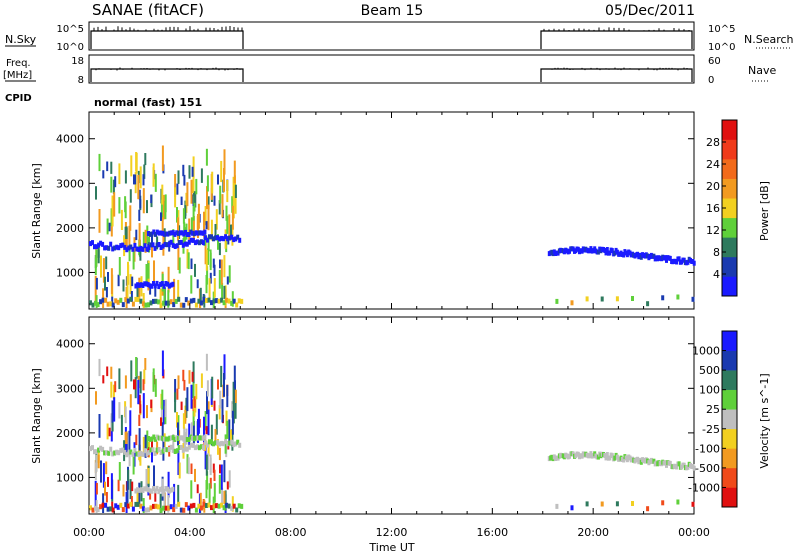 The width and height of the screenshot is (800, 554). What do you see at coordinates (391, 69) in the screenshot?
I see `freq-panel` at bounding box center [391, 69].